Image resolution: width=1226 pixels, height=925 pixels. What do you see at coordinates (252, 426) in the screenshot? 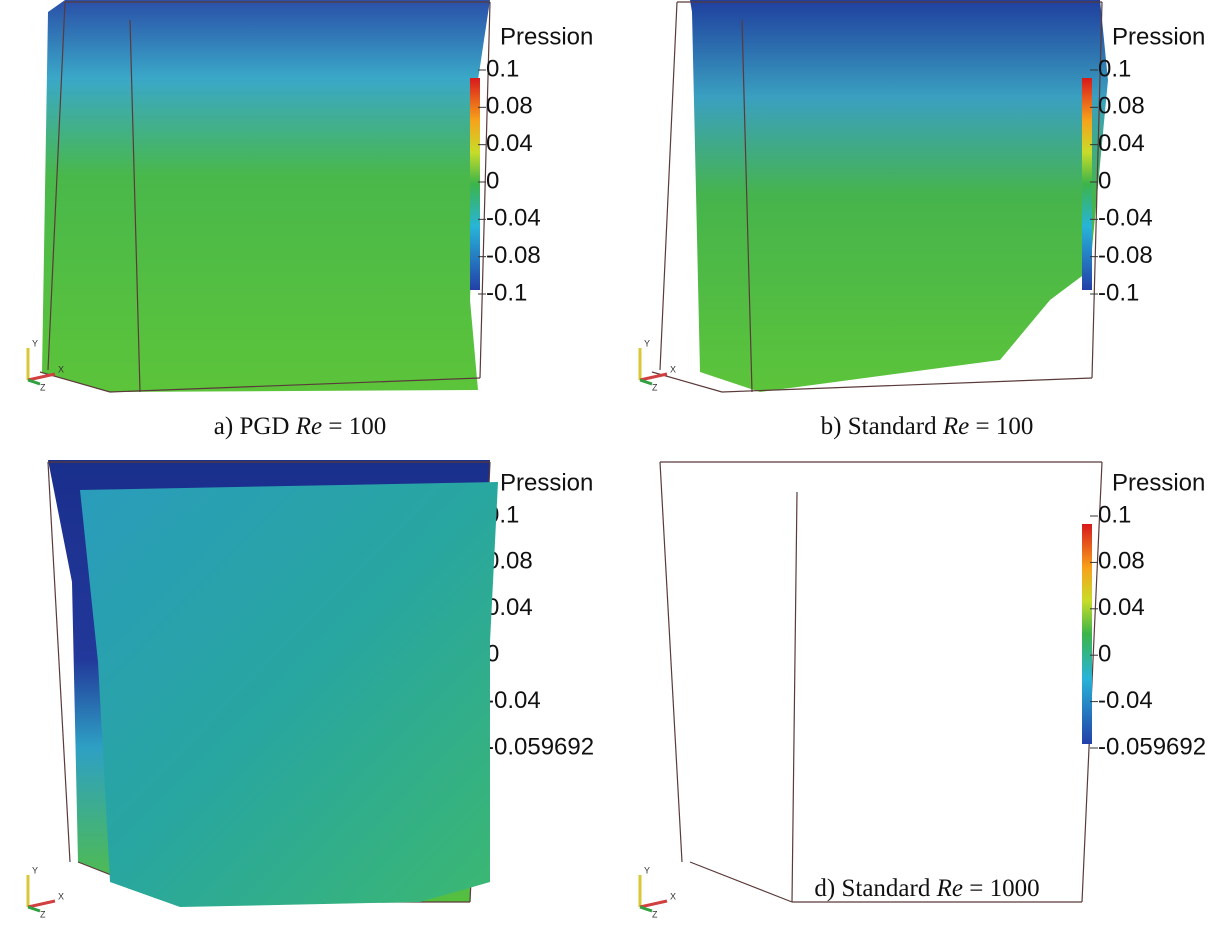
I see `caption-label: a) PGD` at bounding box center [252, 426].